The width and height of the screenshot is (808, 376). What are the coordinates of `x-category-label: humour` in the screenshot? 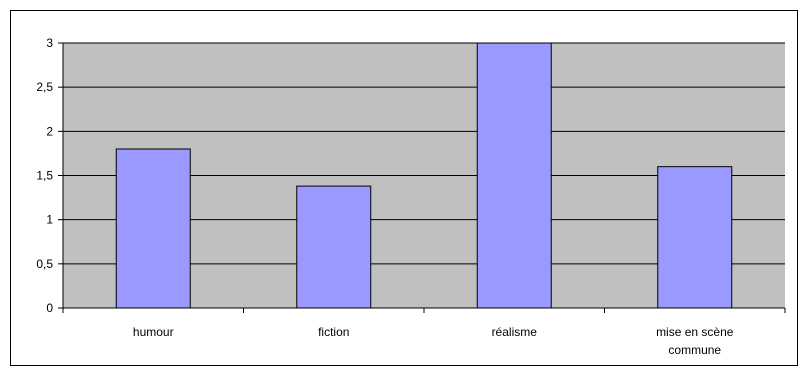 It's located at (153, 332).